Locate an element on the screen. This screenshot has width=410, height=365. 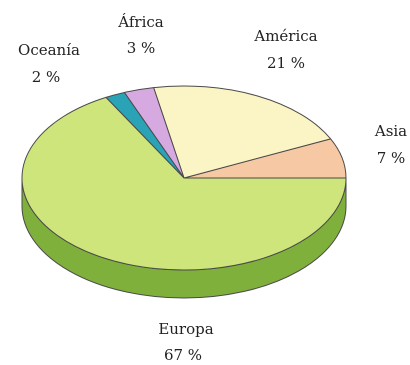
slice-label-america: América is located at coordinates (285, 36).